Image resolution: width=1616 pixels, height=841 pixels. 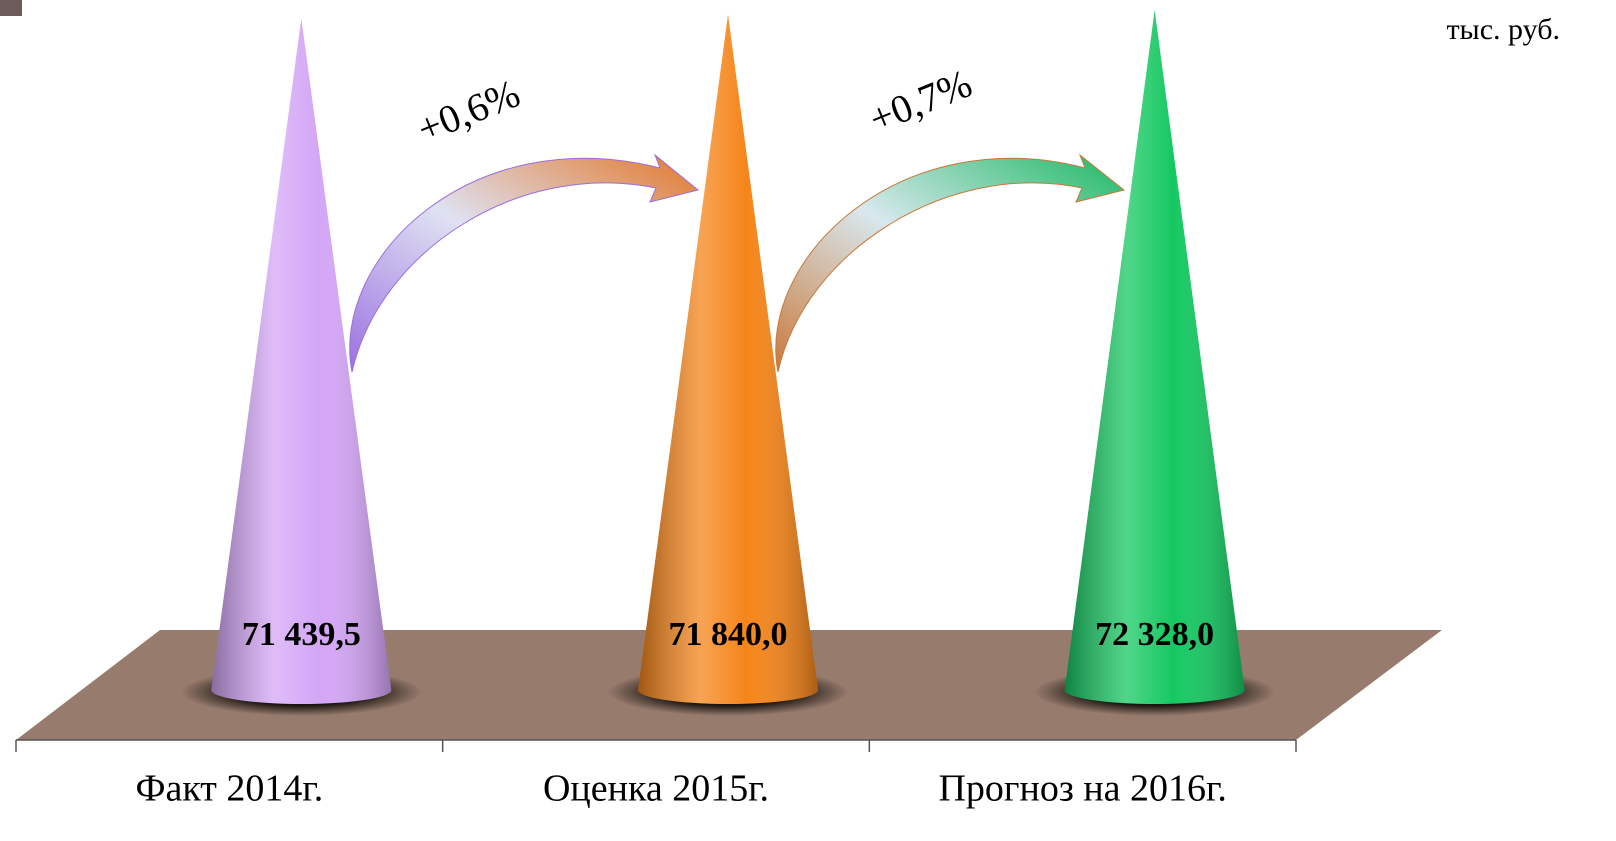 What do you see at coordinates (229, 789) in the screenshot?
I see `x-tick-label: Факт 2014г.` at bounding box center [229, 789].